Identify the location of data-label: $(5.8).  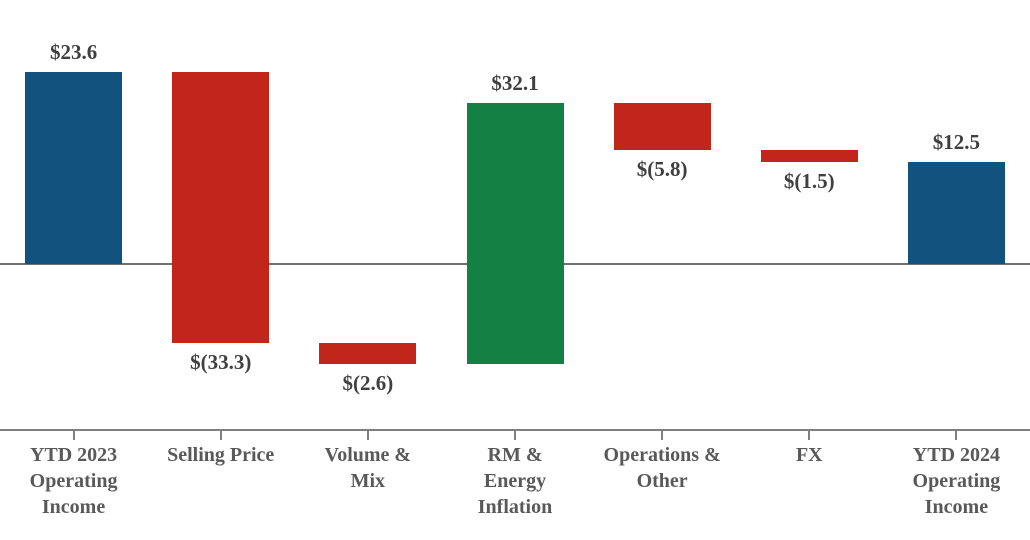
(662, 169).